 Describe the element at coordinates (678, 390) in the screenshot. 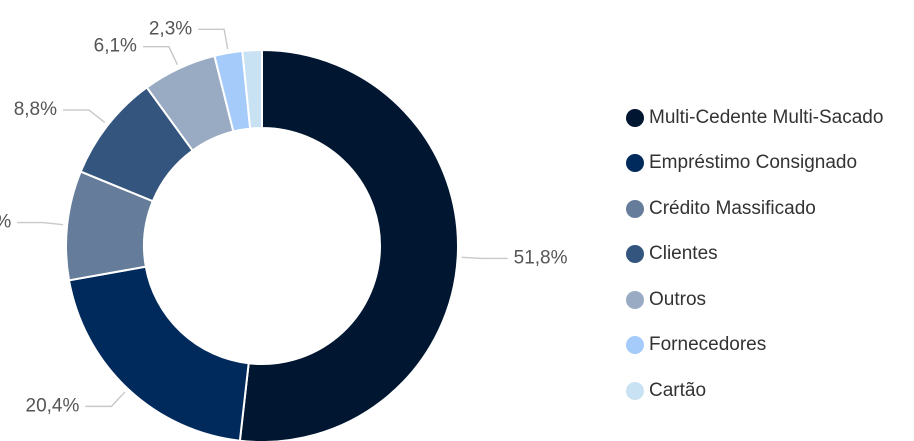

I see `legend-label-cartao: Cartão` at that location.